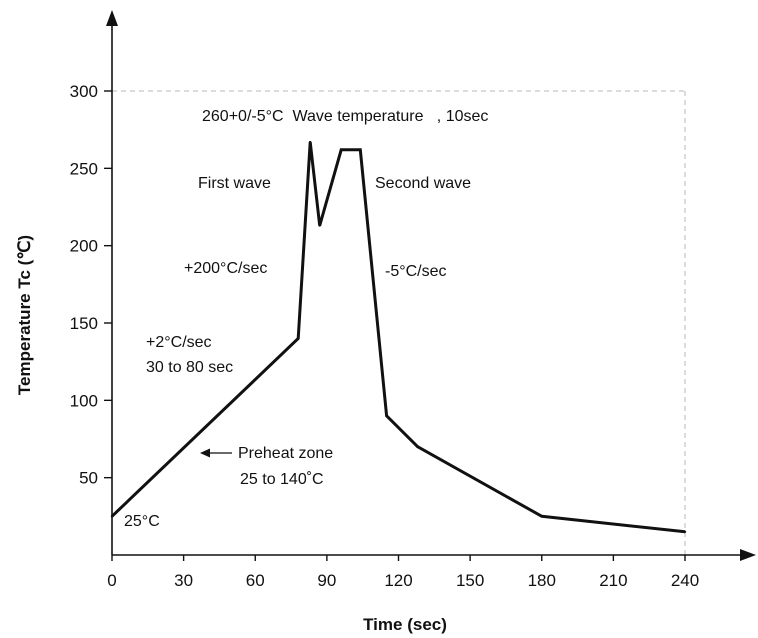 The height and width of the screenshot is (638, 758). Describe the element at coordinates (183, 580) in the screenshot. I see `x-tick-label: 30` at that location.